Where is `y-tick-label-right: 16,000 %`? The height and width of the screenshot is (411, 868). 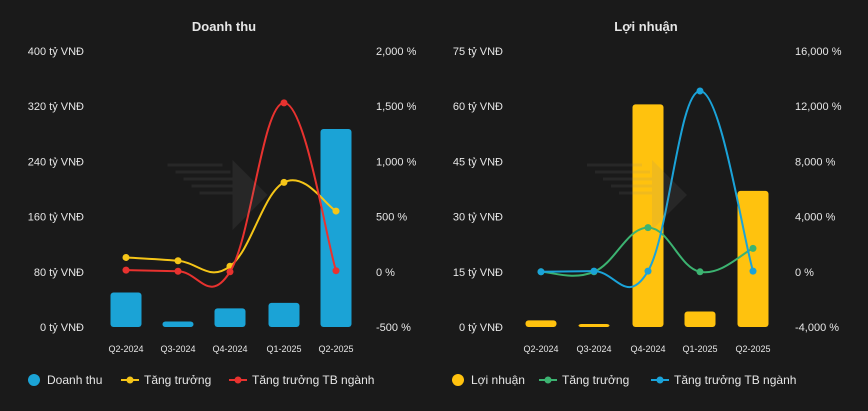 y-tick-label-right: 16,000 % is located at coordinates (818, 52).